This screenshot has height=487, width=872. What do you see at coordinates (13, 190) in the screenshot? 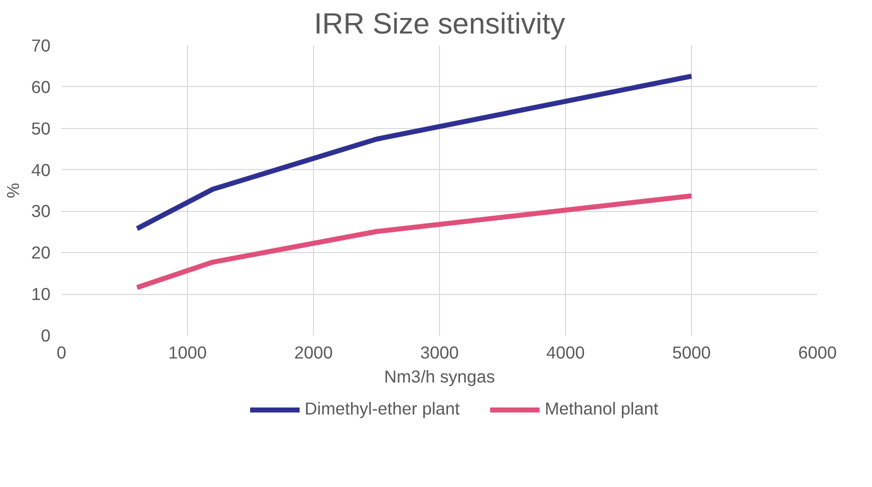
I see `y-axis-title: %` at bounding box center [13, 190].